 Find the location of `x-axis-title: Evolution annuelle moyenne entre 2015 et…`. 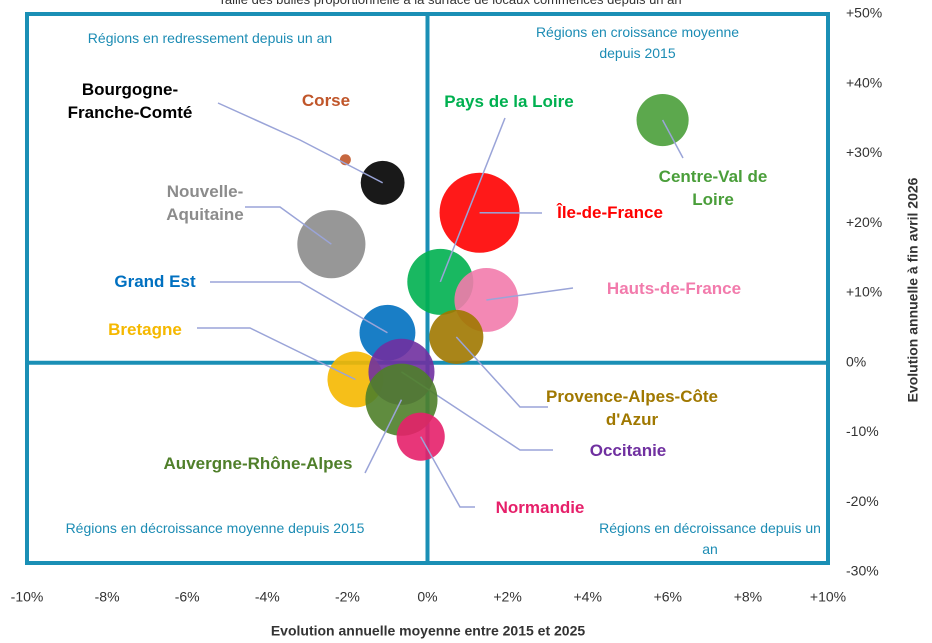

x-axis-title: Evolution annuelle moyenne entre 2015 et… is located at coordinates (428, 631).